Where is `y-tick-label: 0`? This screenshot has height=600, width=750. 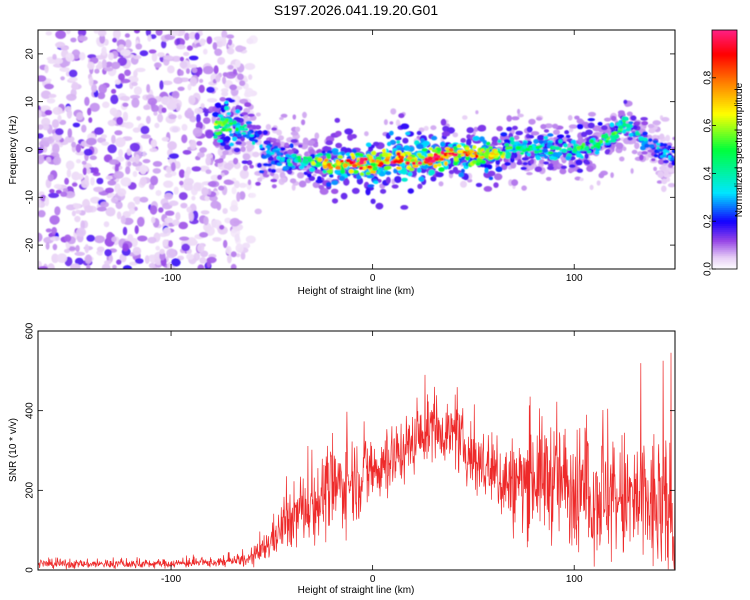 y-tick-label: 0 is located at coordinates (30, 149).